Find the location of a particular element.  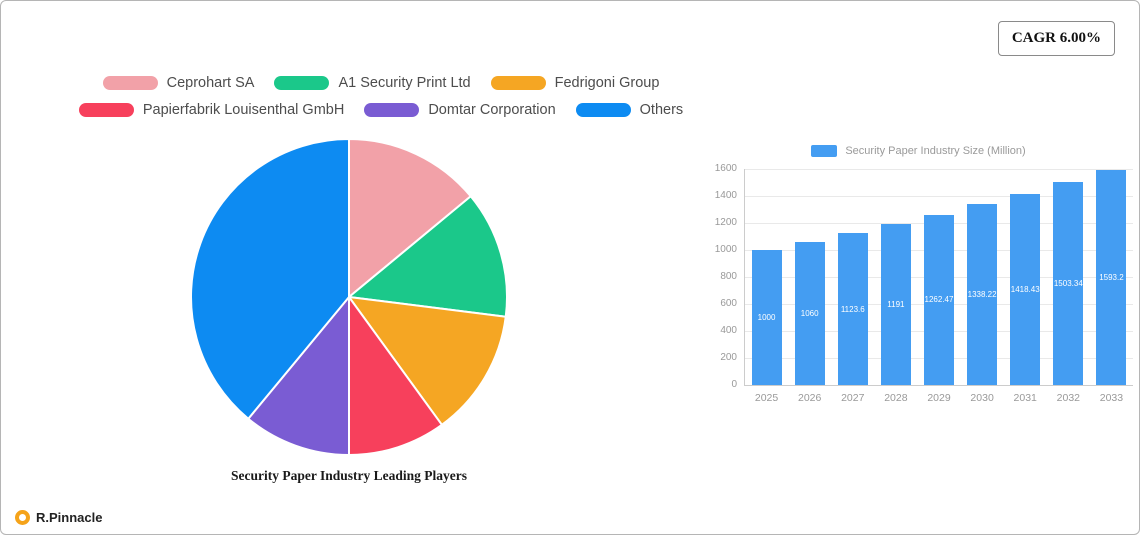

x-axis-tick: 2027 is located at coordinates (853, 398).